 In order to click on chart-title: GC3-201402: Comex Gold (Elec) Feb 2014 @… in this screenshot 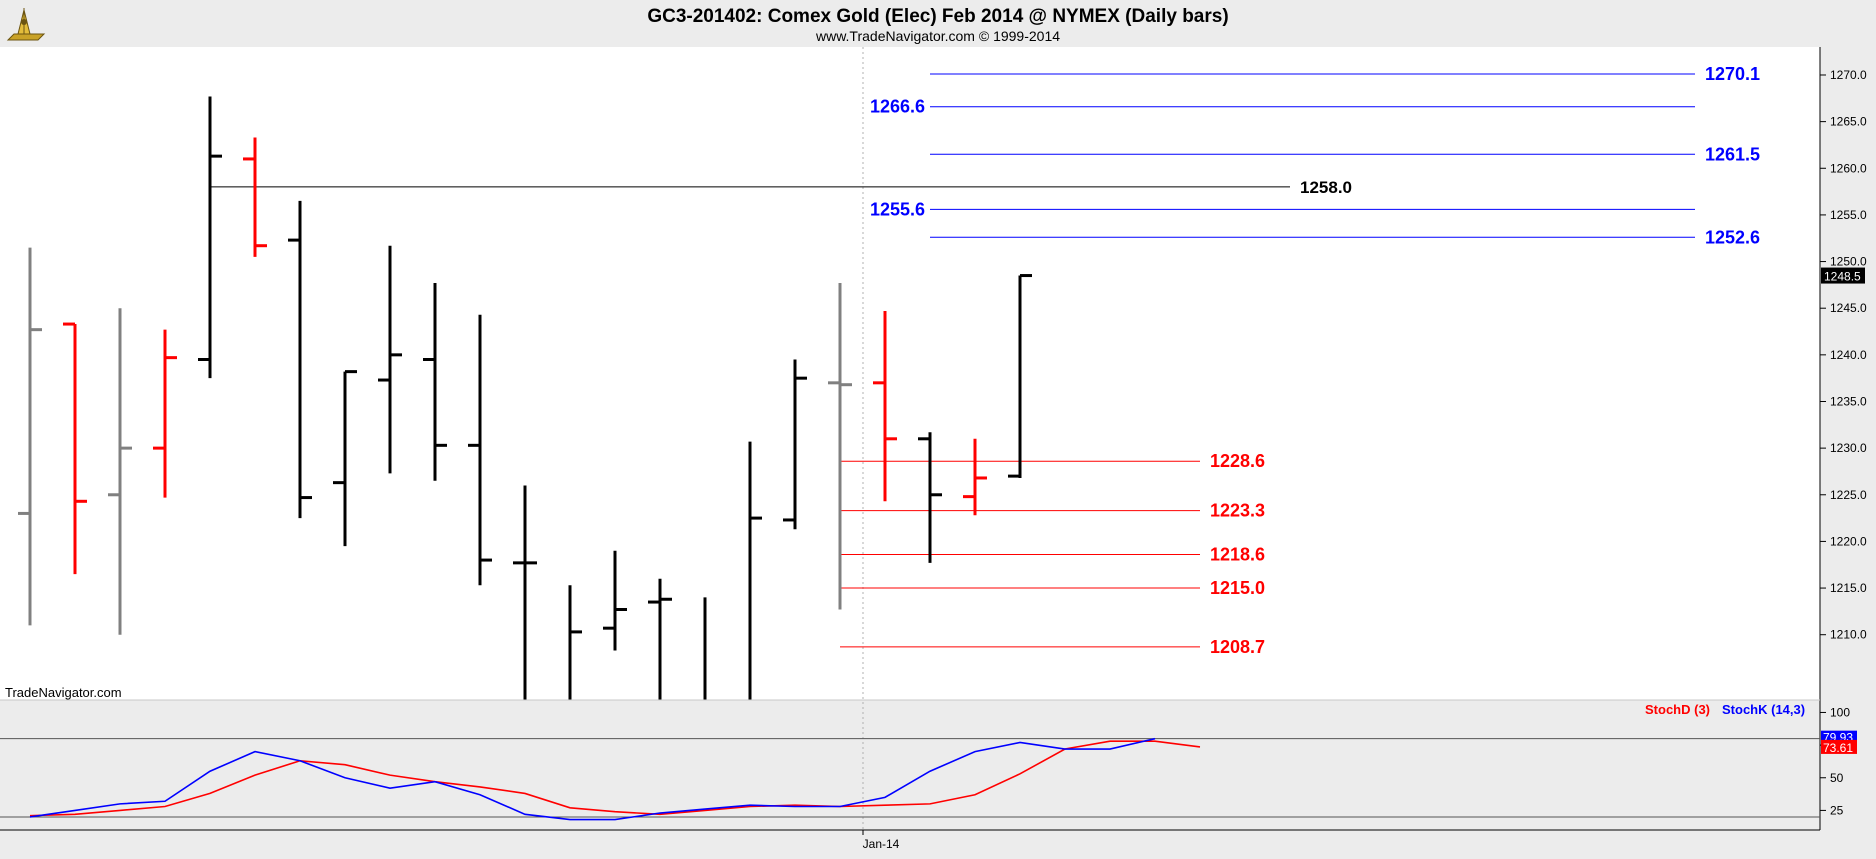, I will do `click(937, 16)`.